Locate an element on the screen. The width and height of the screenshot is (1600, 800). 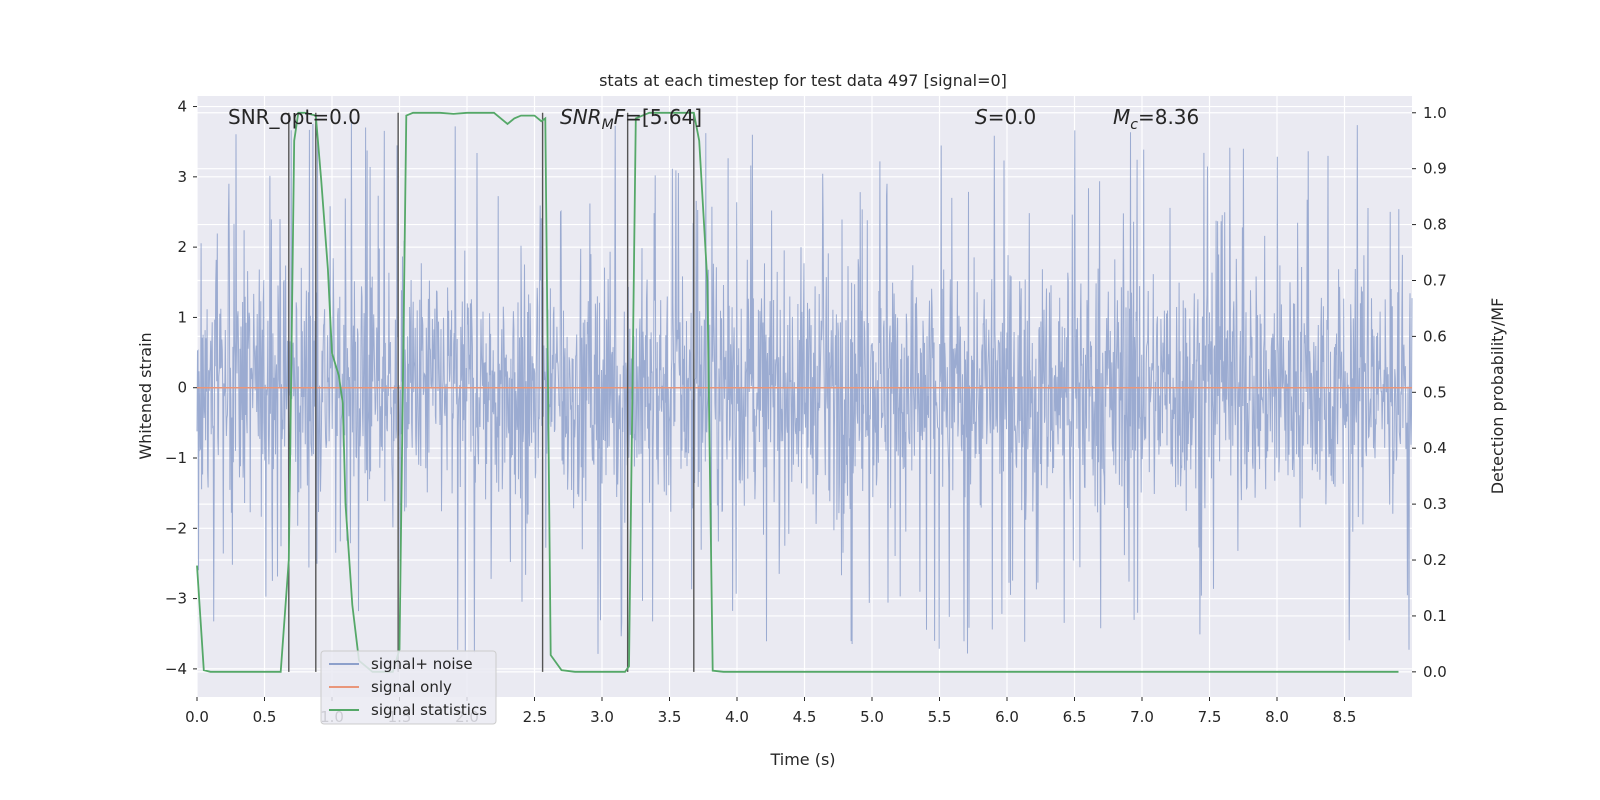
x-tick-label: 7.5 is located at coordinates (1210, 717).